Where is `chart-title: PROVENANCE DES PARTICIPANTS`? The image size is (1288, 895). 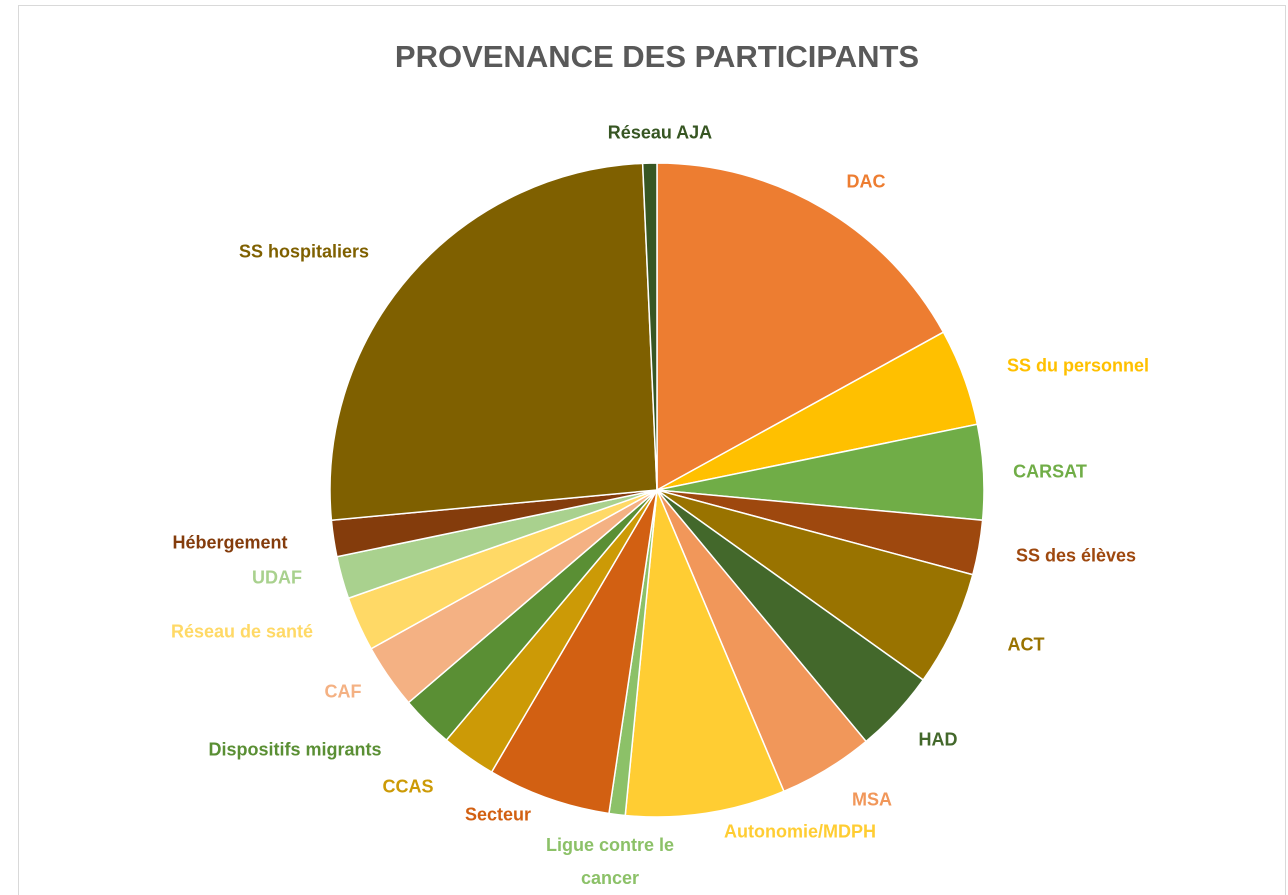
chart-title: PROVENANCE DES PARTICIPANTS is located at coordinates (657, 56).